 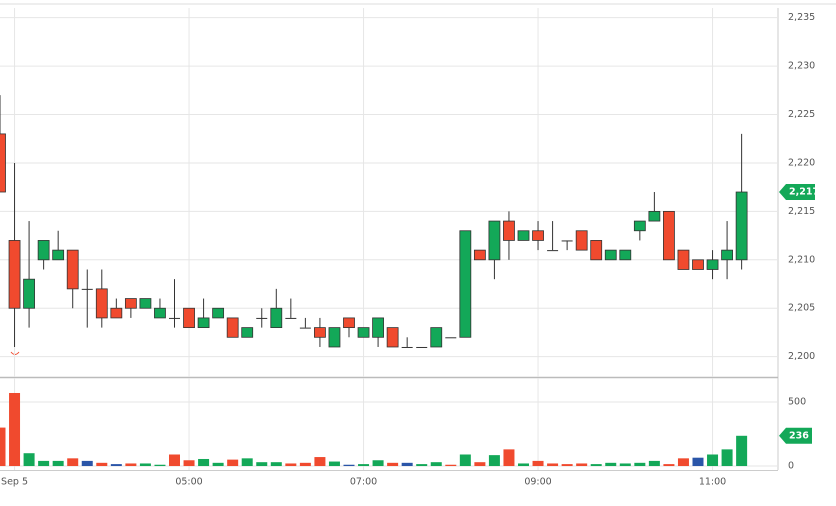 I want to click on y-tick-label: 2,215, so click(x=801, y=211).